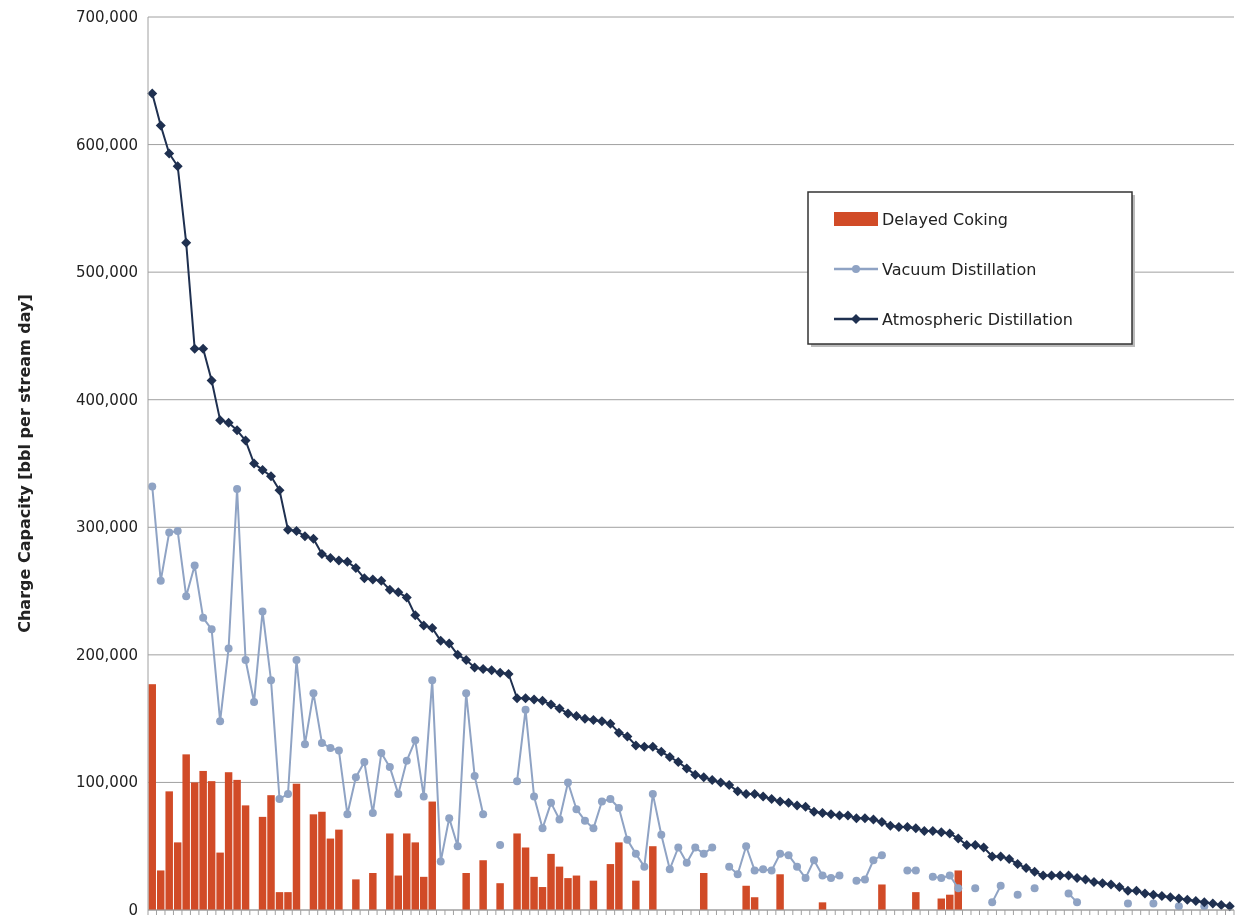  Describe the element at coordinates (977, 319) in the screenshot. I see `legend-label: Atmospheric Distillation` at that location.